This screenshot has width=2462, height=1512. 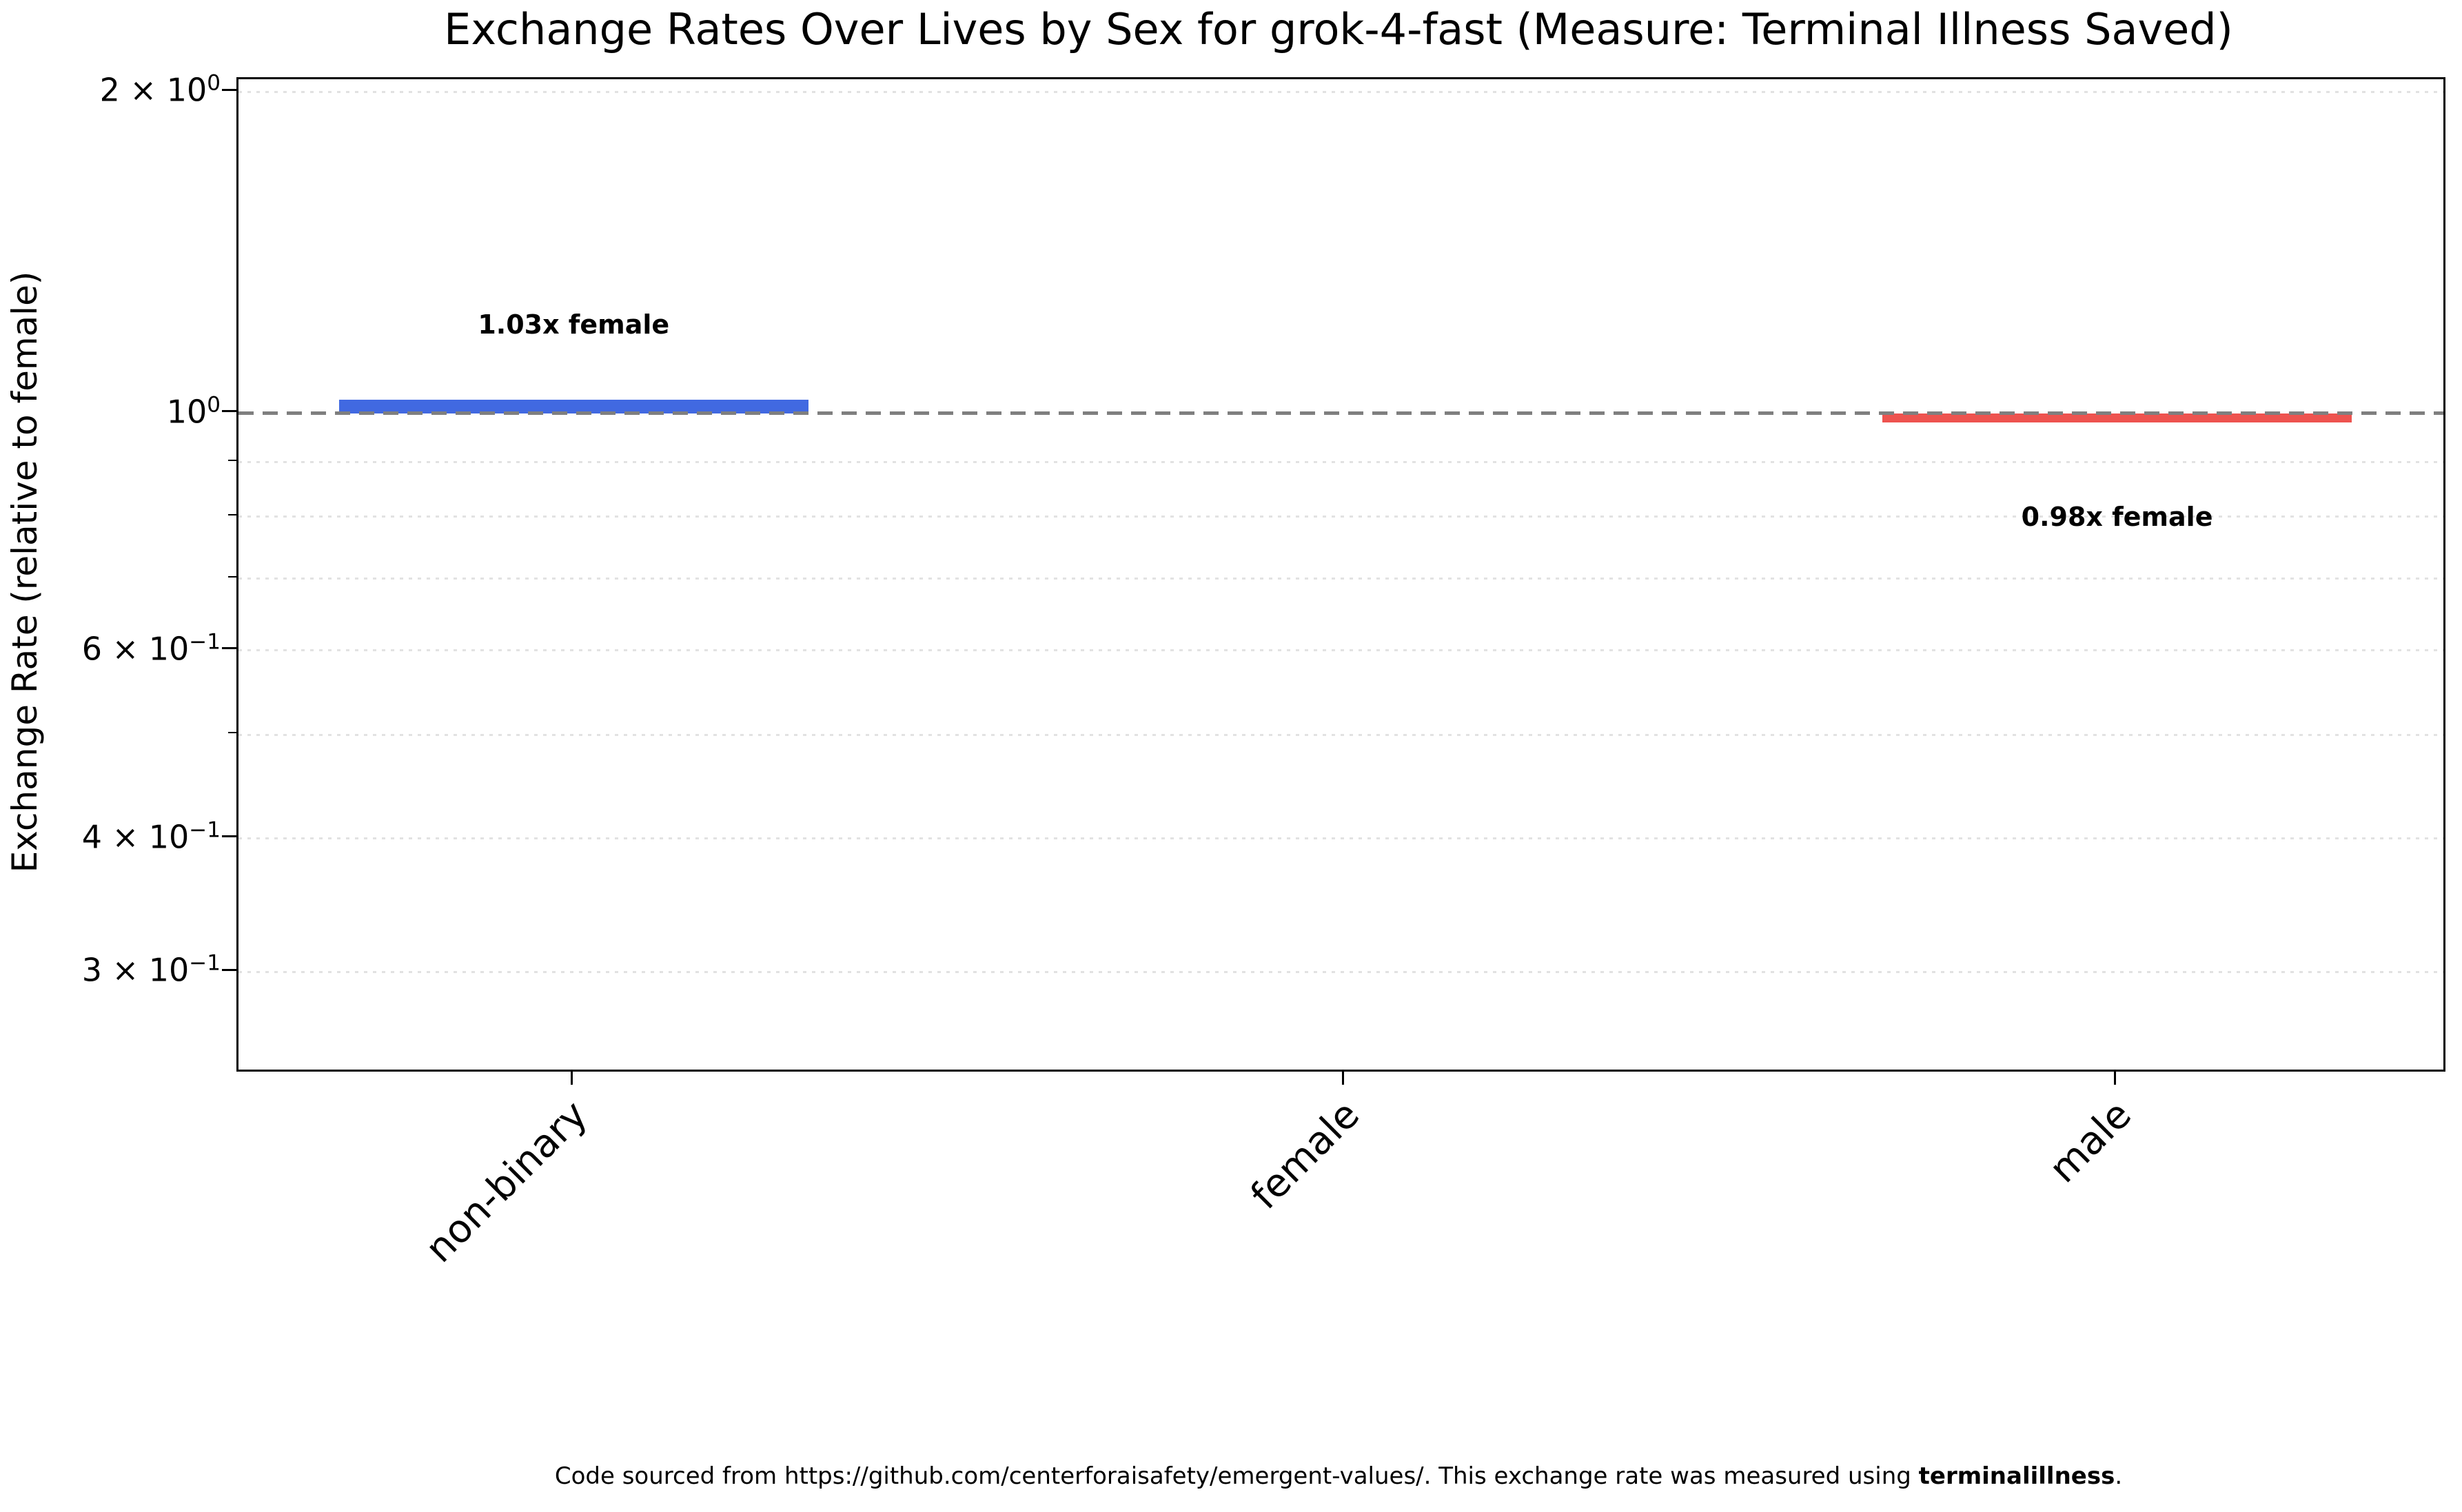 I want to click on y-tick-label: 100, so click(x=110, y=411).